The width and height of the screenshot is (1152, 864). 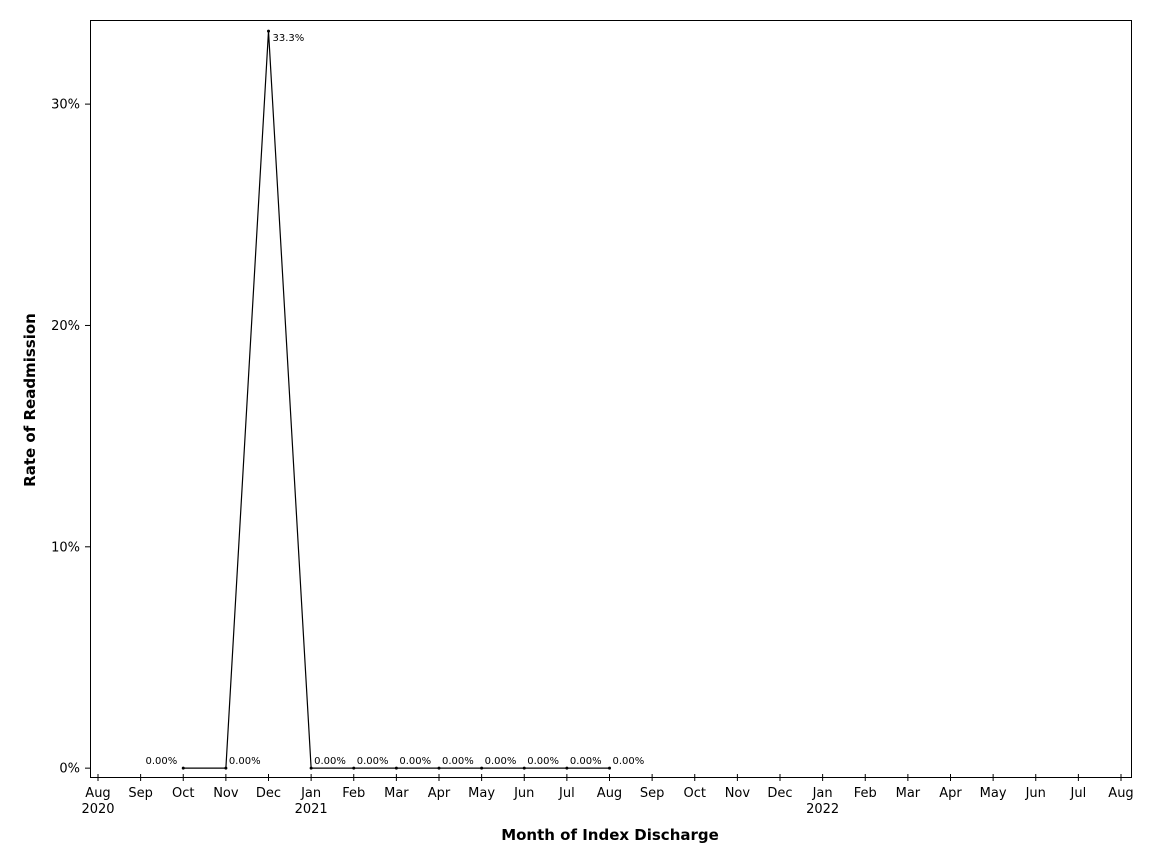 I want to click on y-tick-label: 30%, so click(x=65, y=105).